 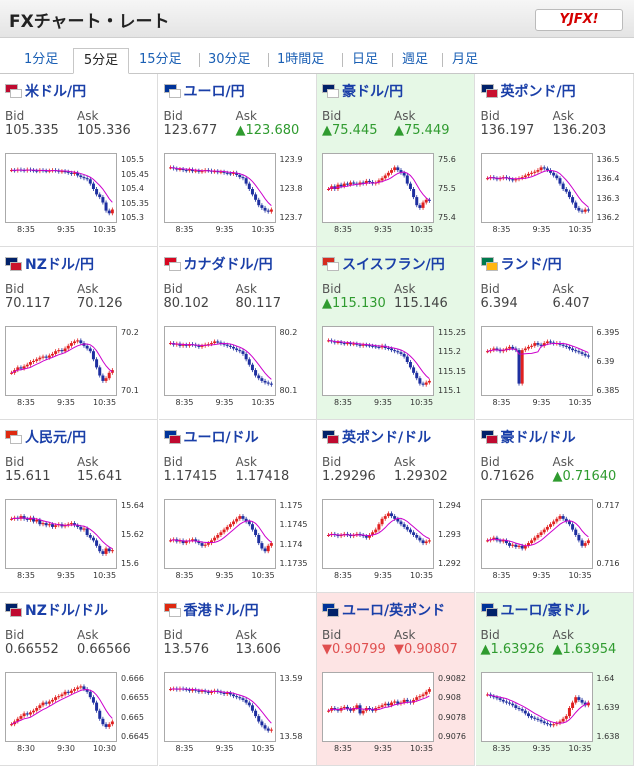 I want to click on pair-header: 英ポンド/ドル, so click(x=376, y=437).